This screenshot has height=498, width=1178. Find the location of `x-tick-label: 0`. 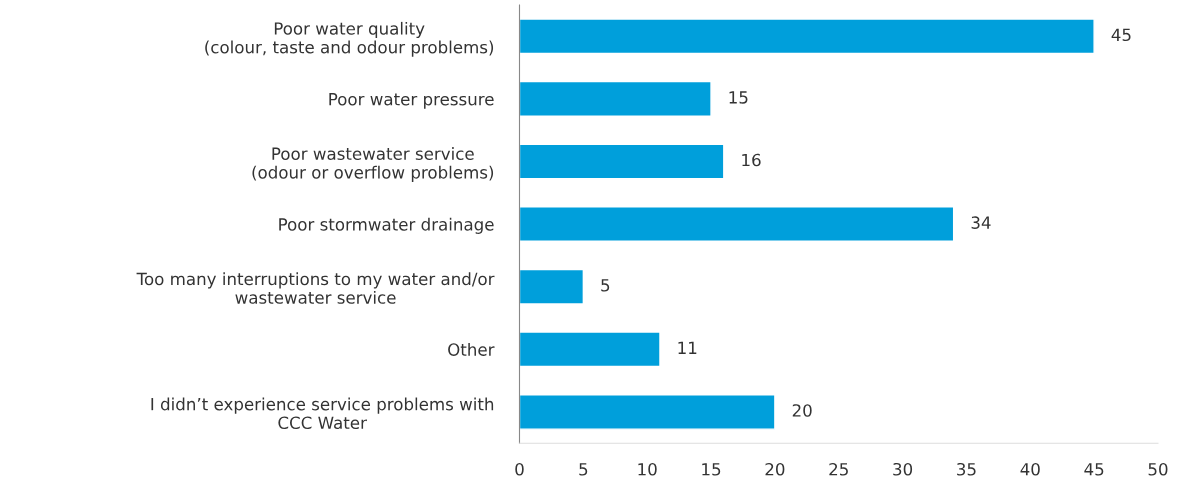

x-tick-label: 0 is located at coordinates (519, 469).